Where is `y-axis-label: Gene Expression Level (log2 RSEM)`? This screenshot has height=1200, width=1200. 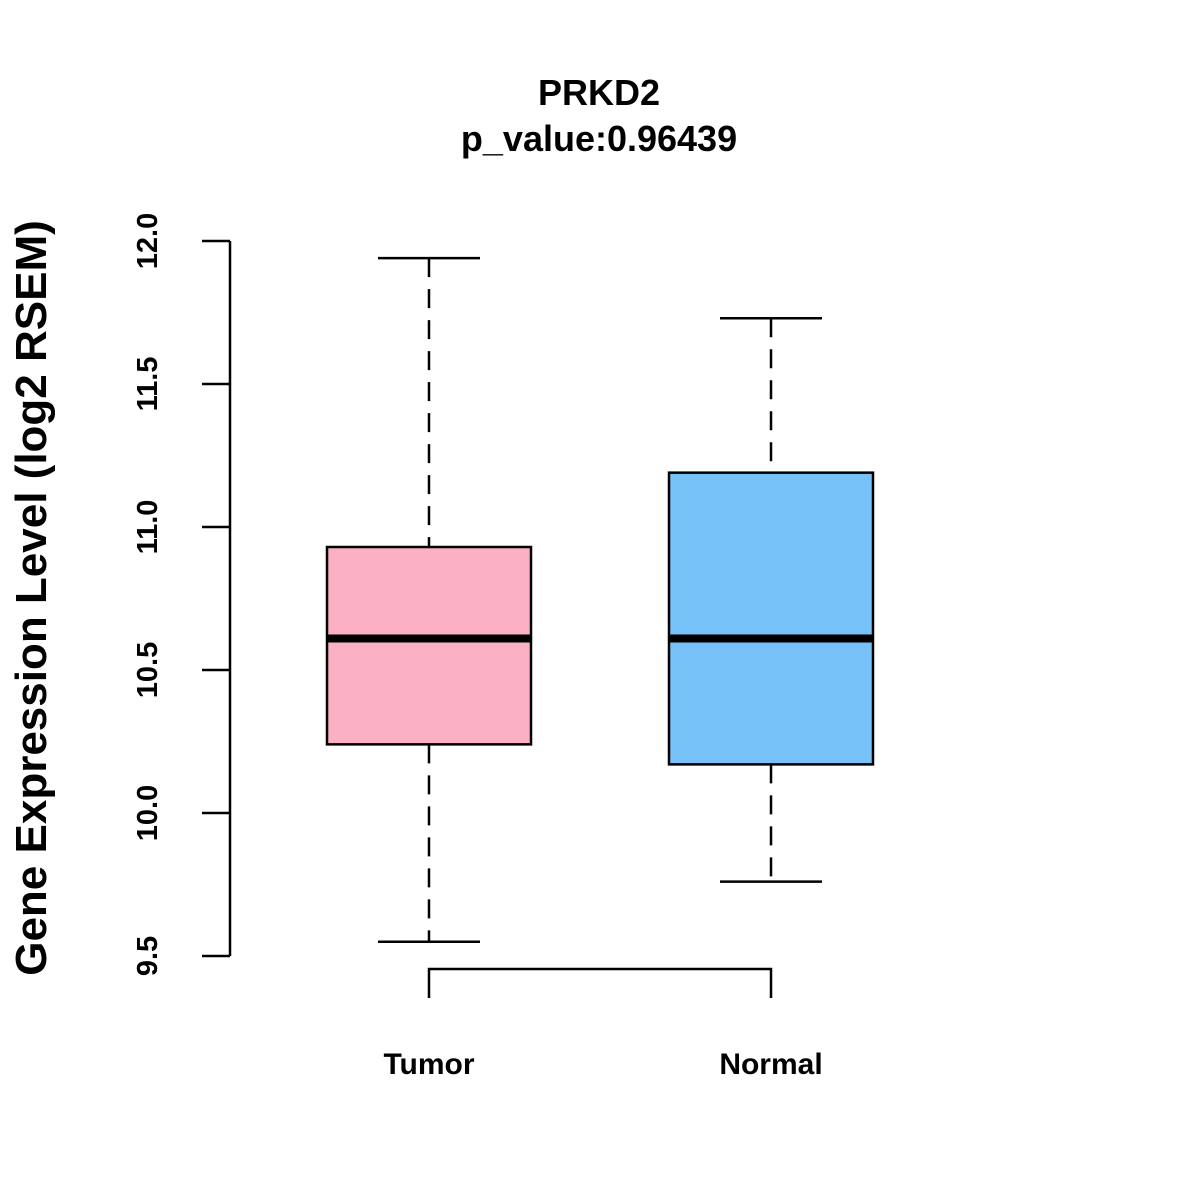
y-axis-label: Gene Expression Level (log2 RSEM) is located at coordinates (31, 598).